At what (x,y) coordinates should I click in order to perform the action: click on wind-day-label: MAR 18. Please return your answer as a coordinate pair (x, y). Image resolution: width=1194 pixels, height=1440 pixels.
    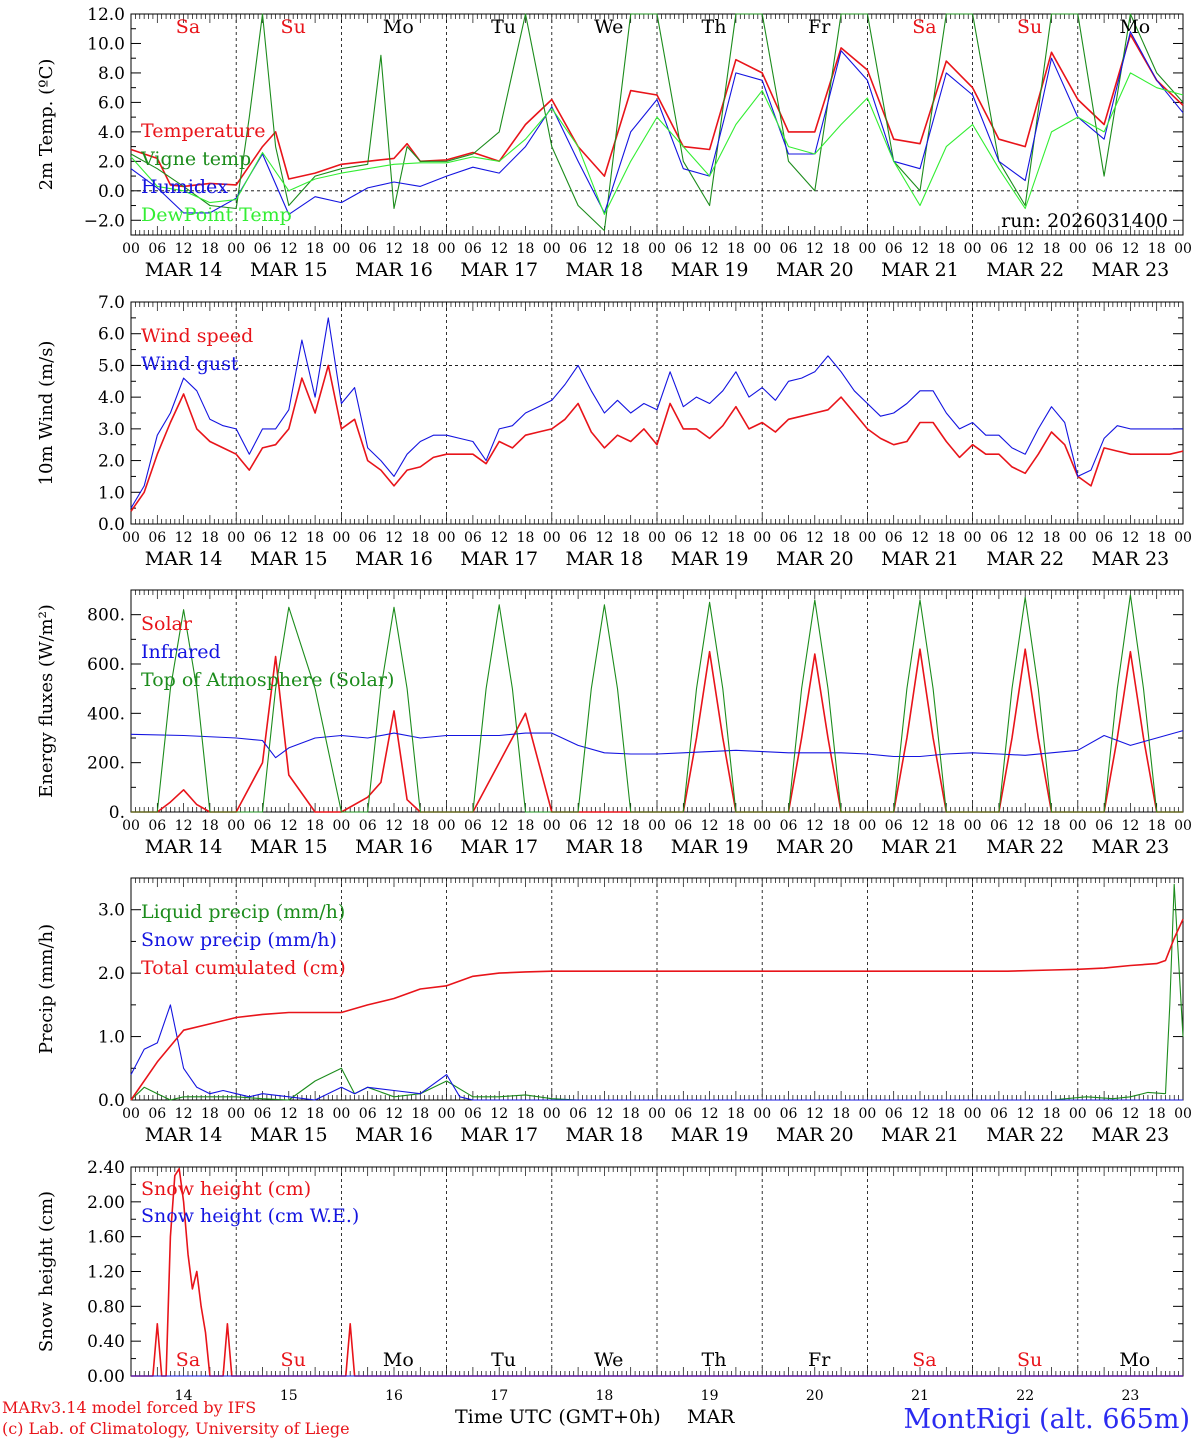
    Looking at the image, I should click on (605, 559).